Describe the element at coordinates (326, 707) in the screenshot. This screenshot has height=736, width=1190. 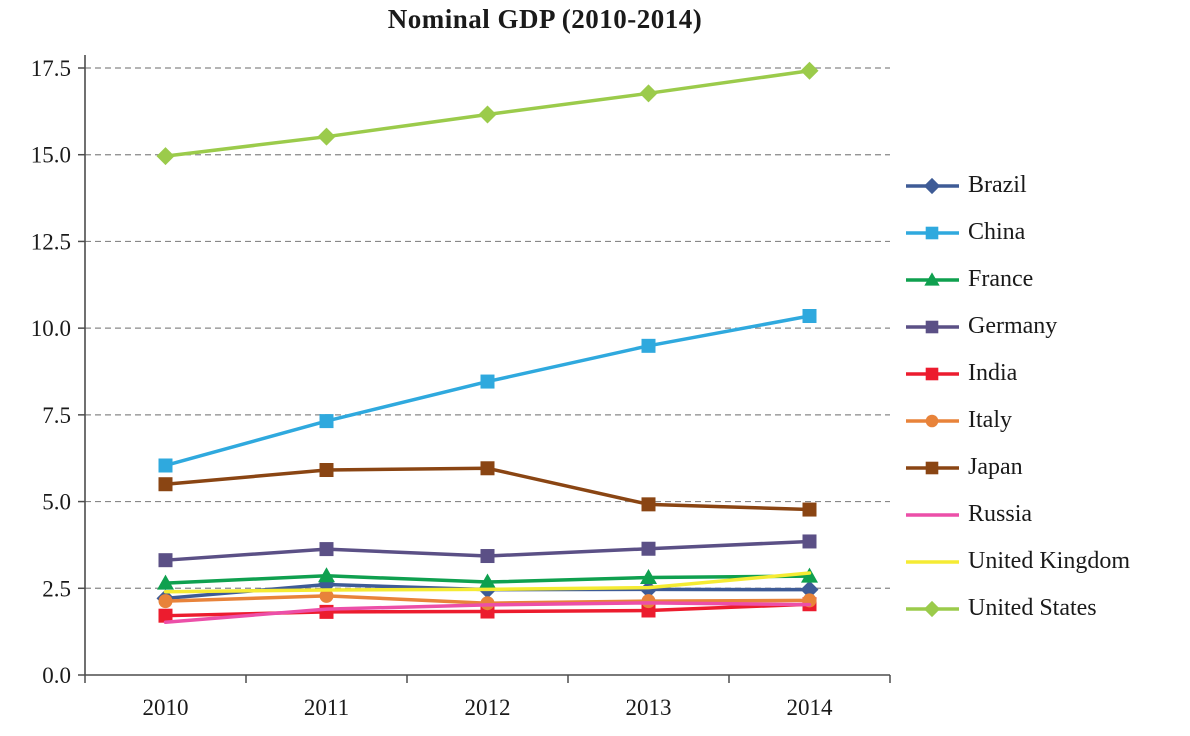
I see `x-tick-label: 2011` at that location.